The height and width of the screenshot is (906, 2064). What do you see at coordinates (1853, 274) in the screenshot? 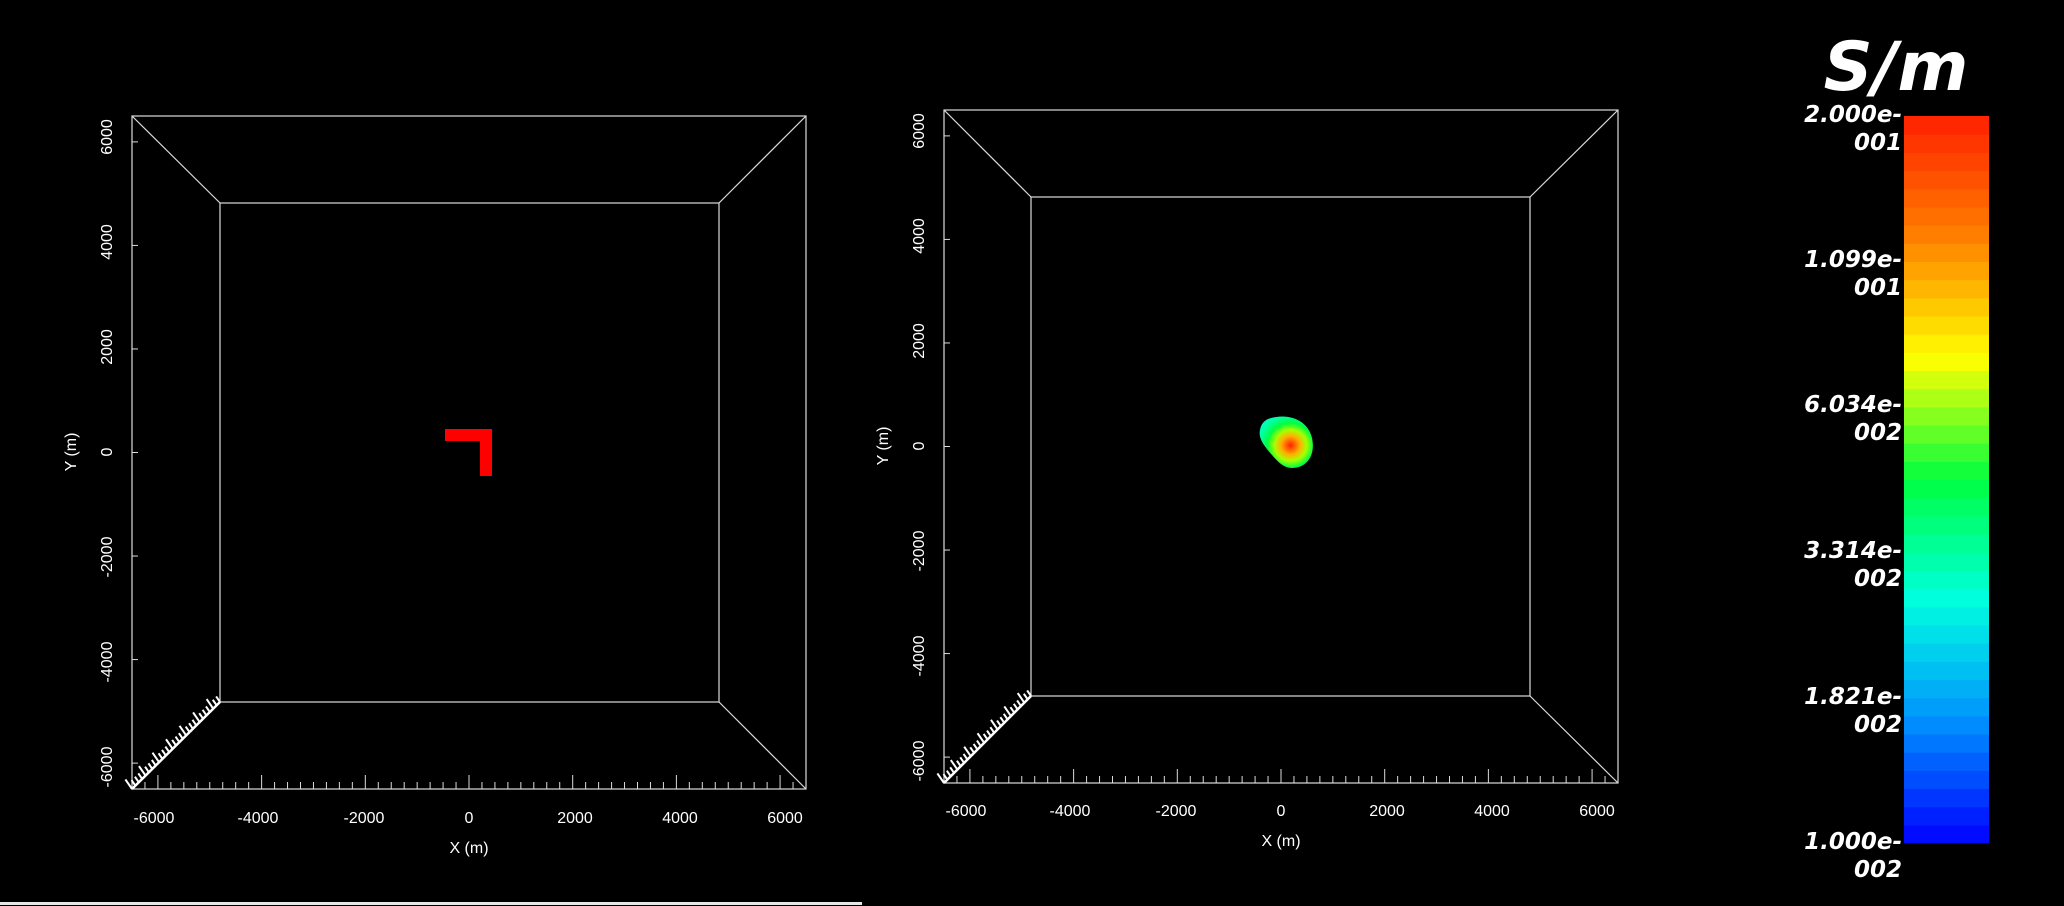
I see `colorbar-label: 1.099e-001` at bounding box center [1853, 274].